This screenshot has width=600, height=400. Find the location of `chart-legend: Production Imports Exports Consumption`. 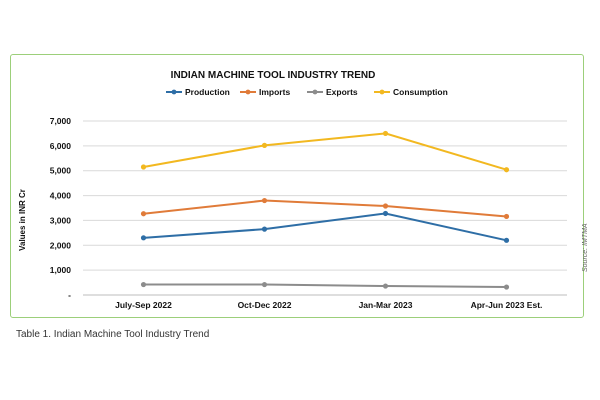

chart-legend: Production Imports Exports Consumption is located at coordinates (307, 92).